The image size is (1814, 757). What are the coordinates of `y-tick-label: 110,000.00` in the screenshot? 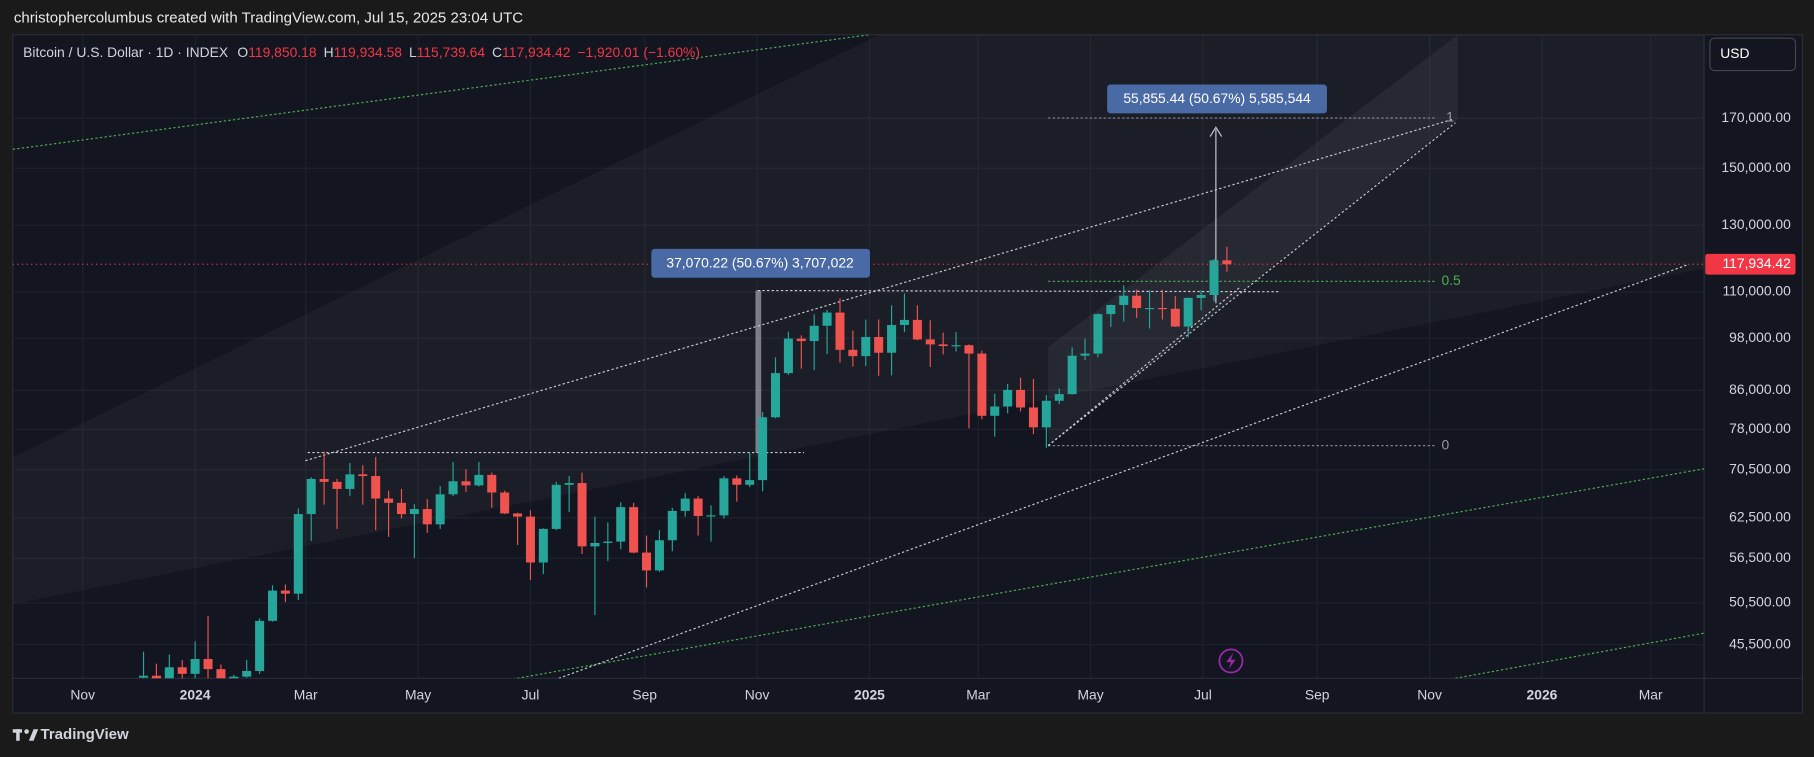 It's located at (1756, 291).